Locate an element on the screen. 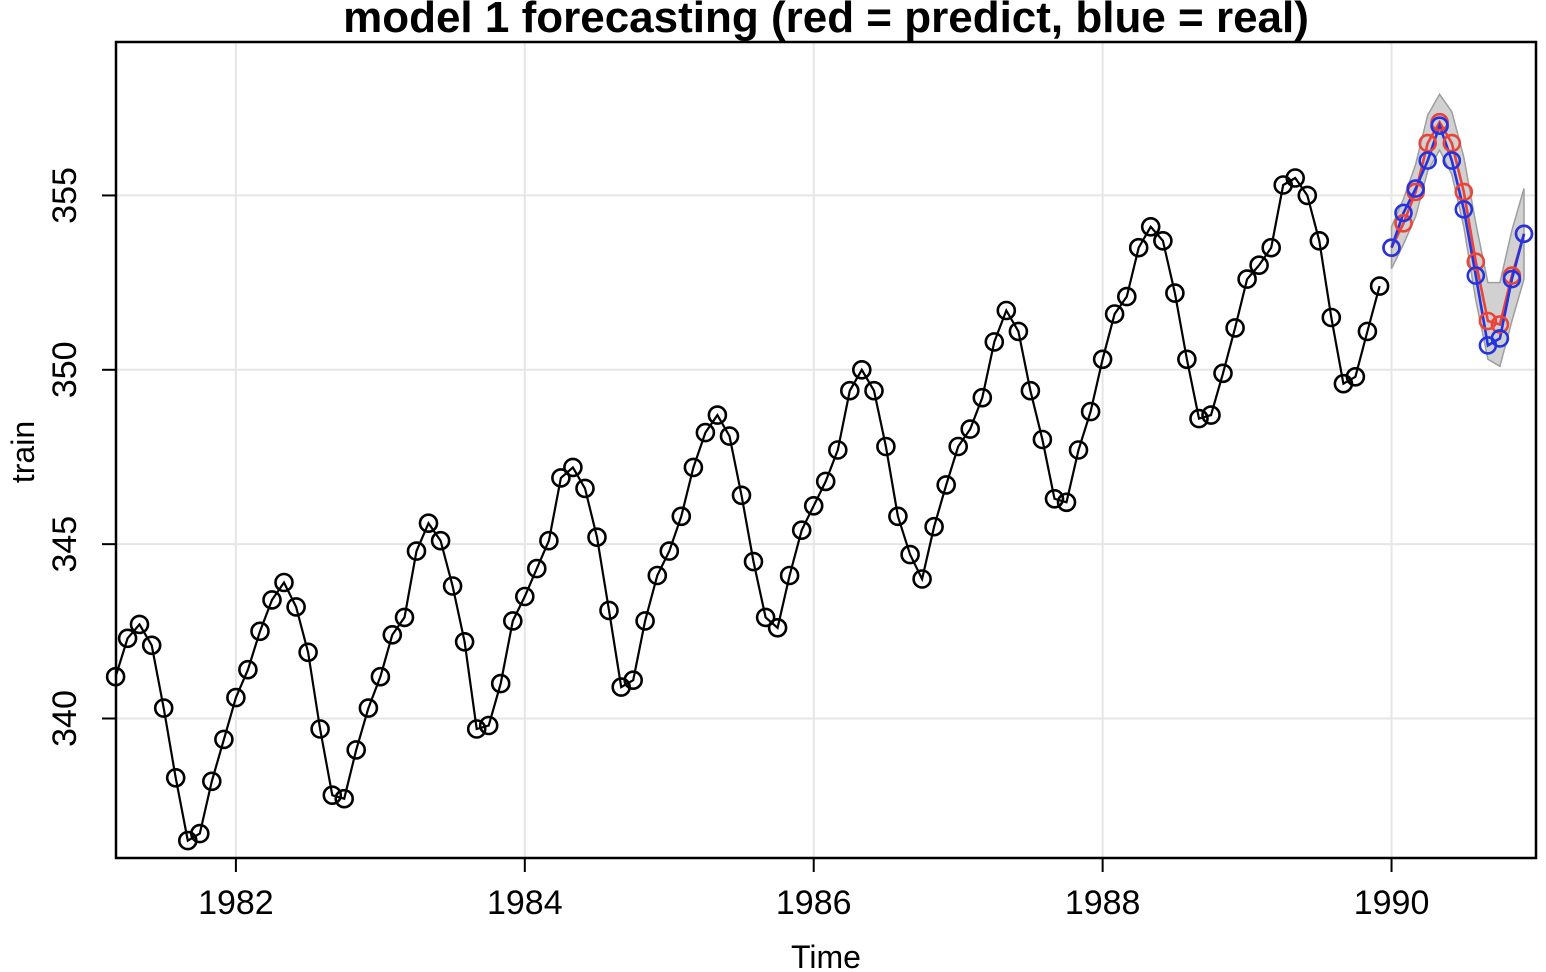 This screenshot has width=1546, height=972. y-tick-label: 350 is located at coordinates (65, 369).